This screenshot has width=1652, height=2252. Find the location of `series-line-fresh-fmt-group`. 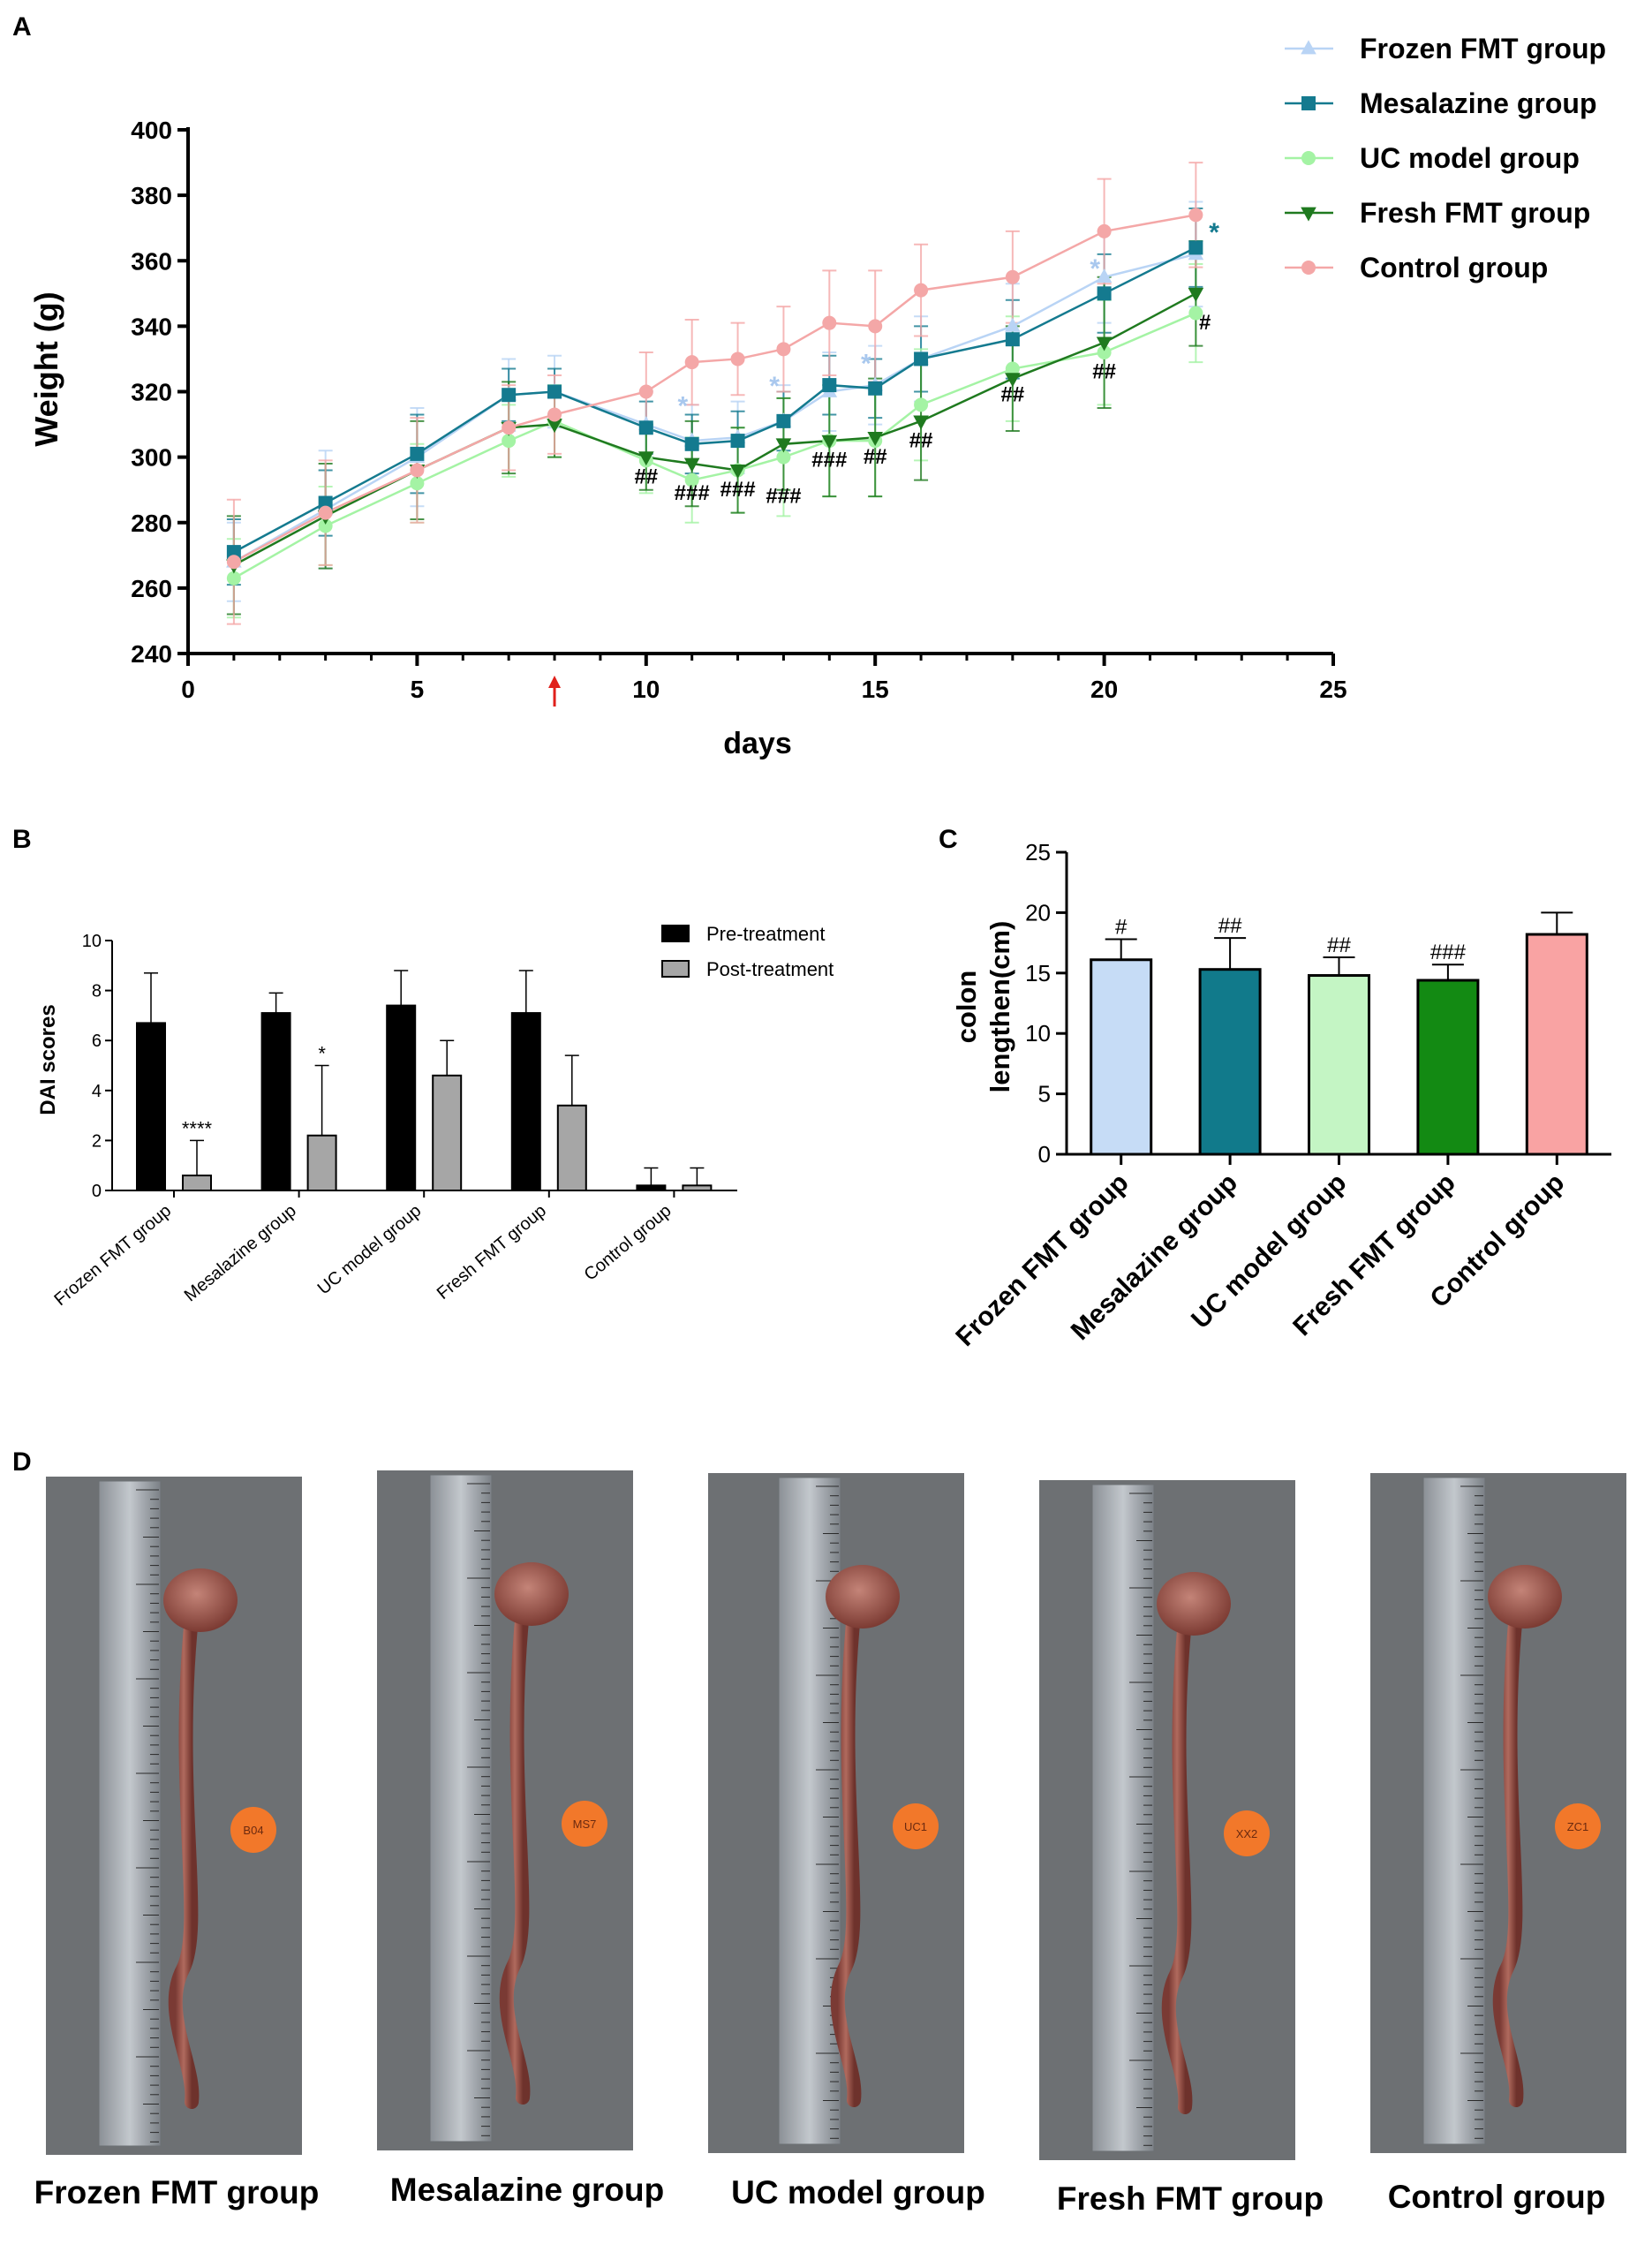

series-line-fresh-fmt-group is located at coordinates (714, 430).